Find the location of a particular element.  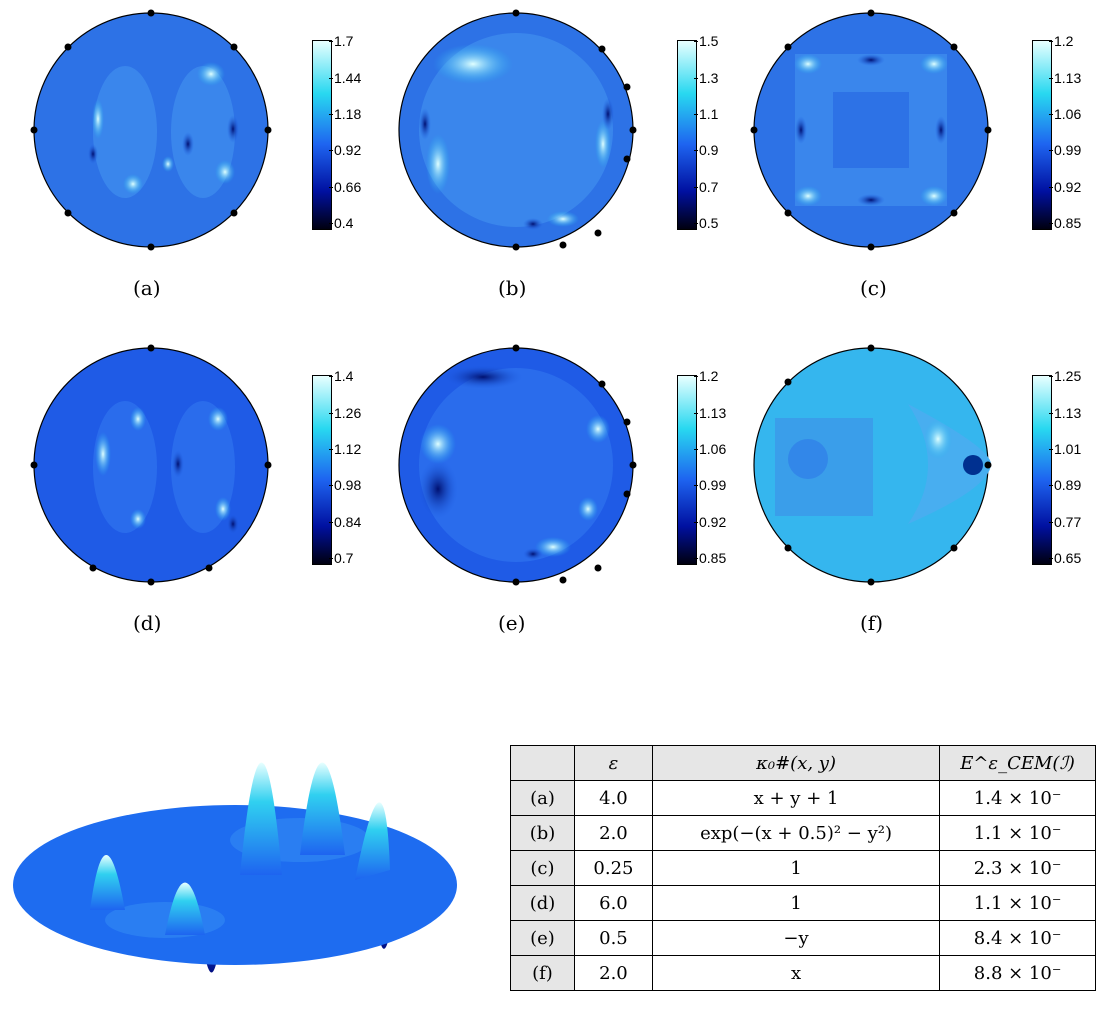

colorbar-tick: 0.9 is located at coordinates (706, 150).